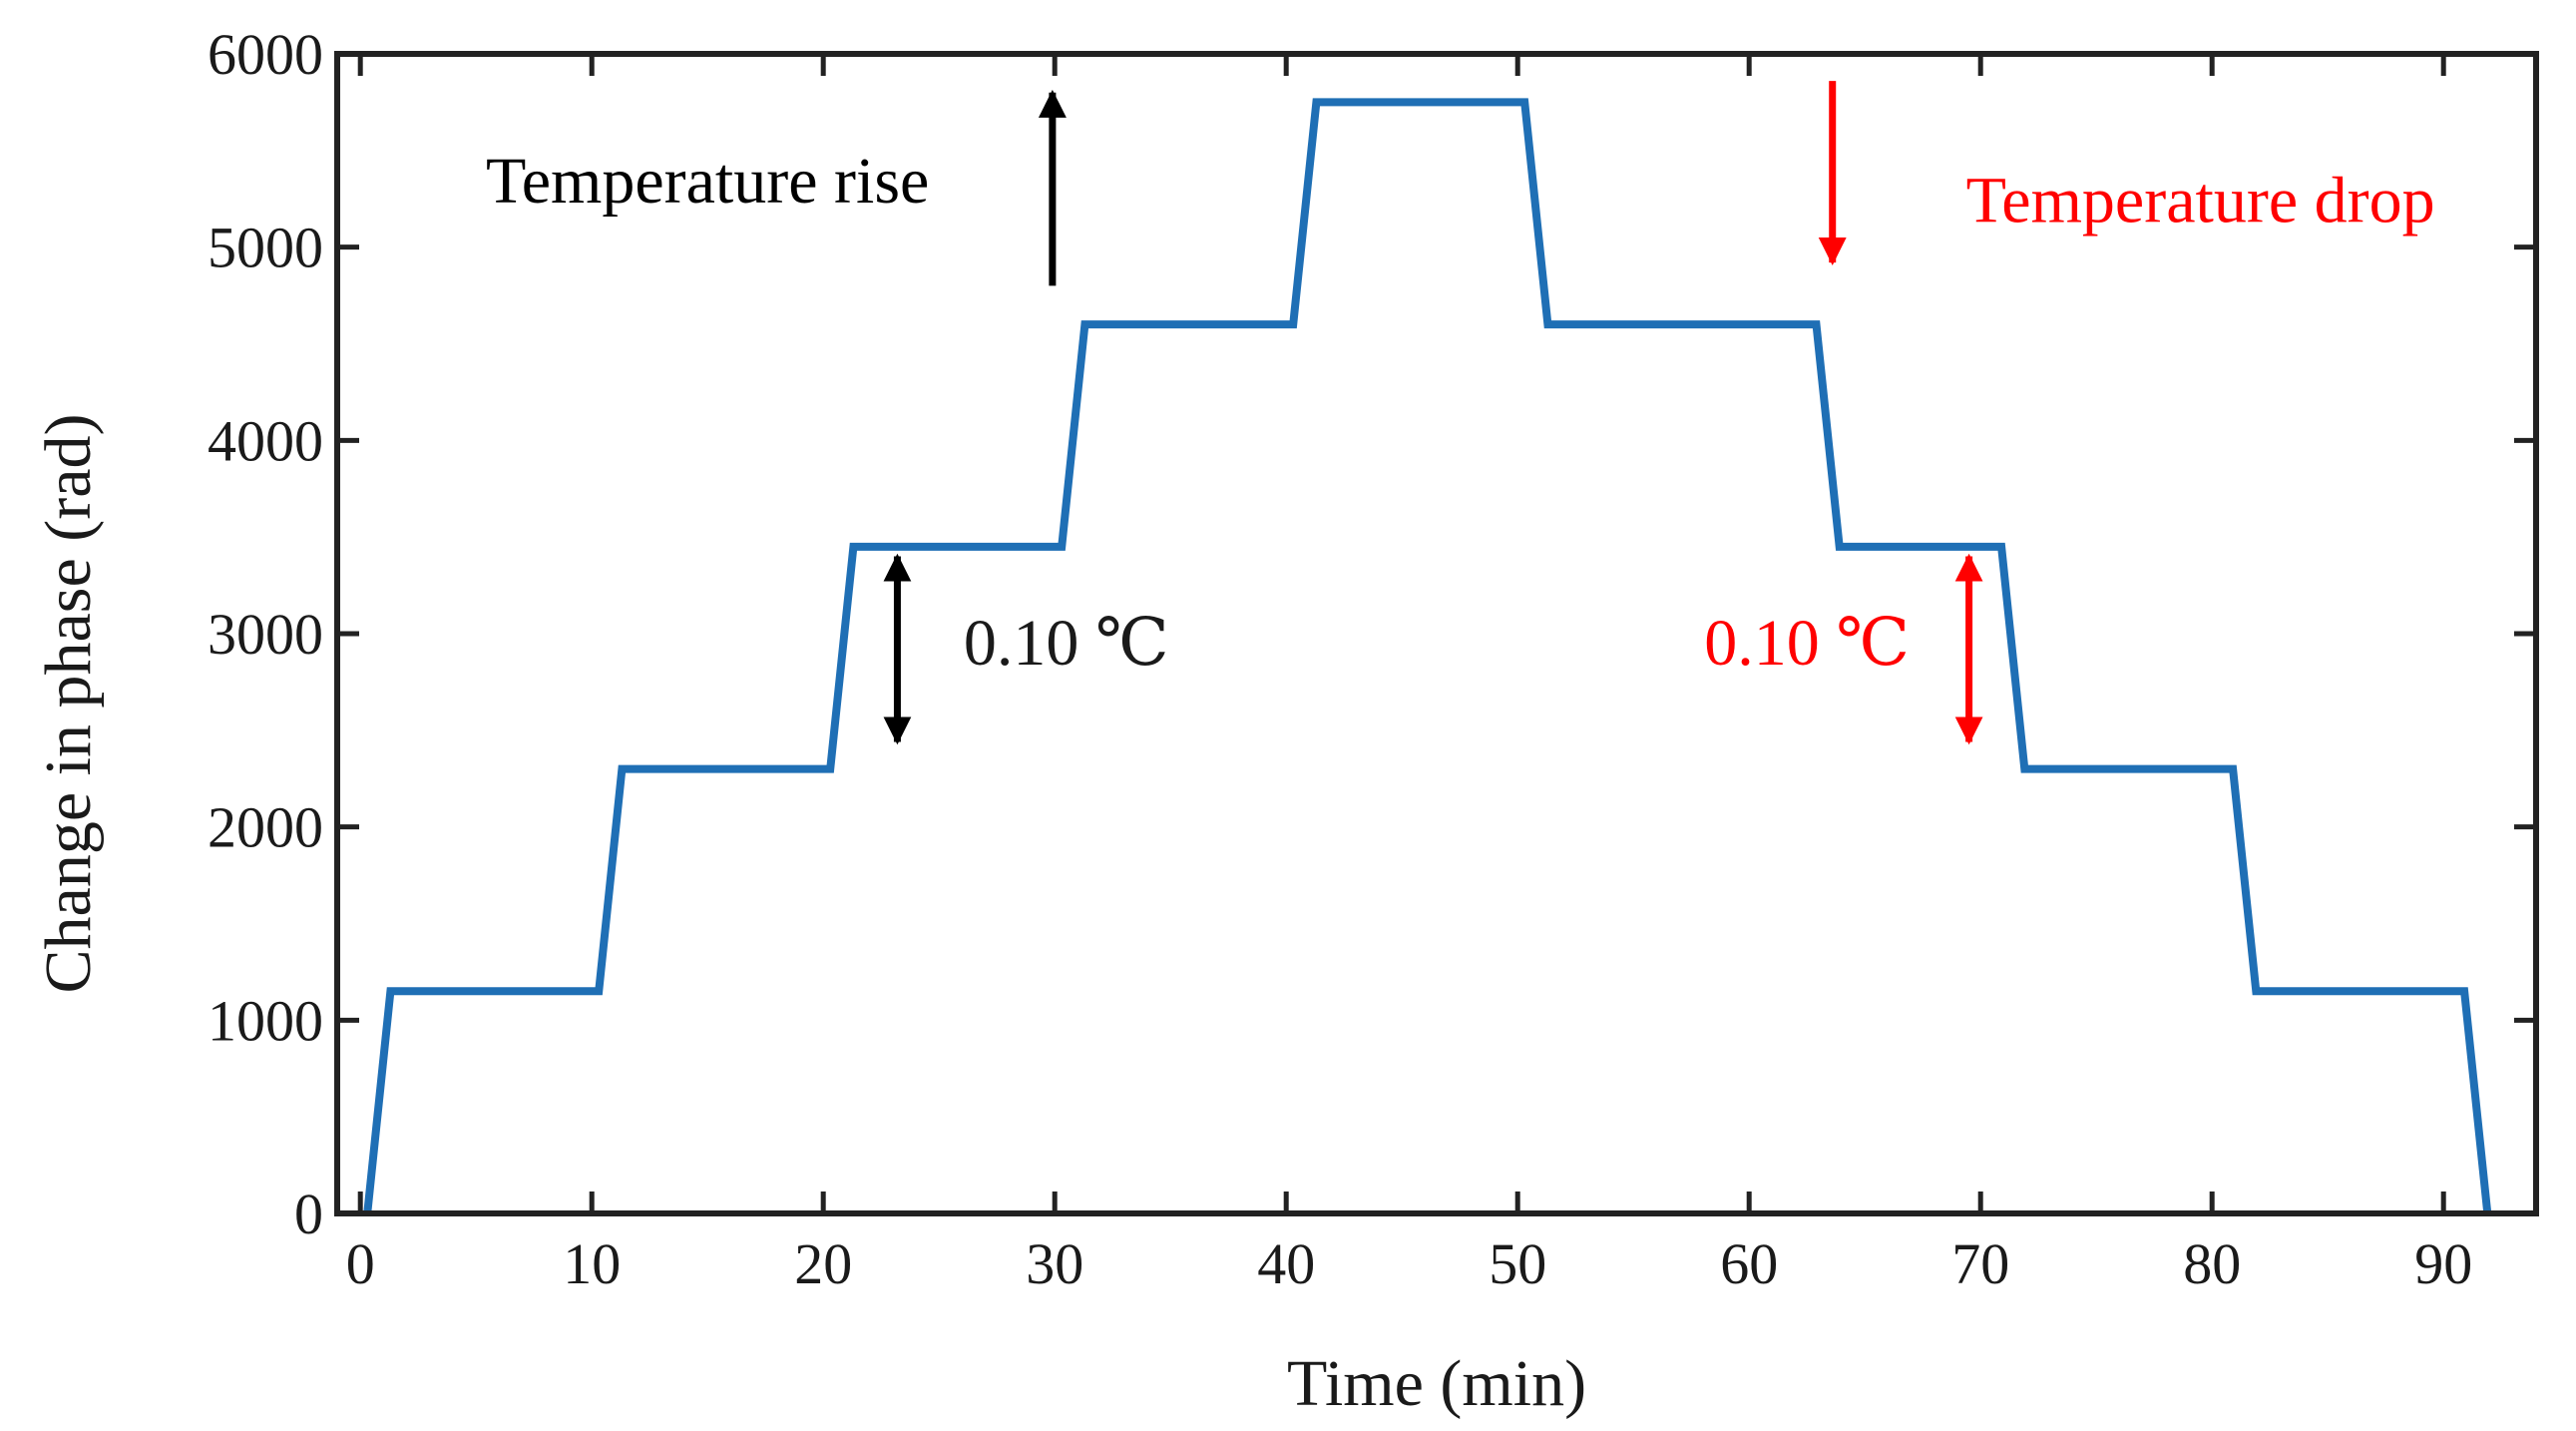 The height and width of the screenshot is (1431, 2576). I want to click on annotation-text-drop: Temperature drop, so click(2200, 200).